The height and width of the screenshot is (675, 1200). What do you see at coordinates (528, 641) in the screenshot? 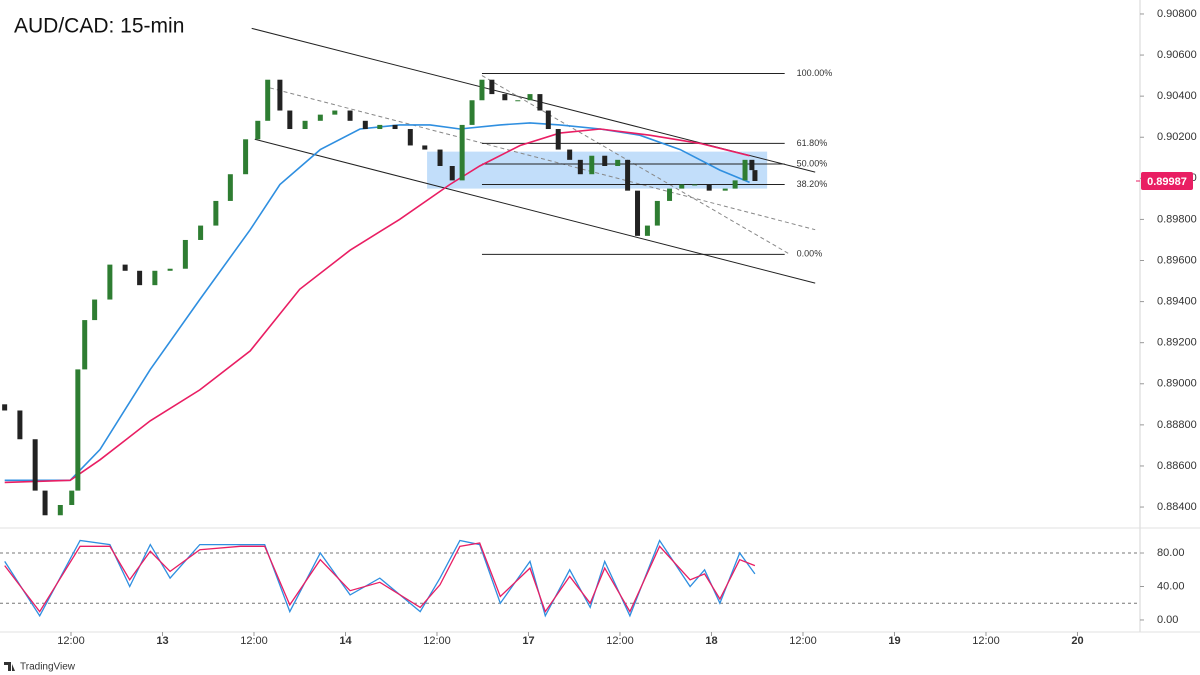
I see `x-tick-label: 17` at bounding box center [528, 641].